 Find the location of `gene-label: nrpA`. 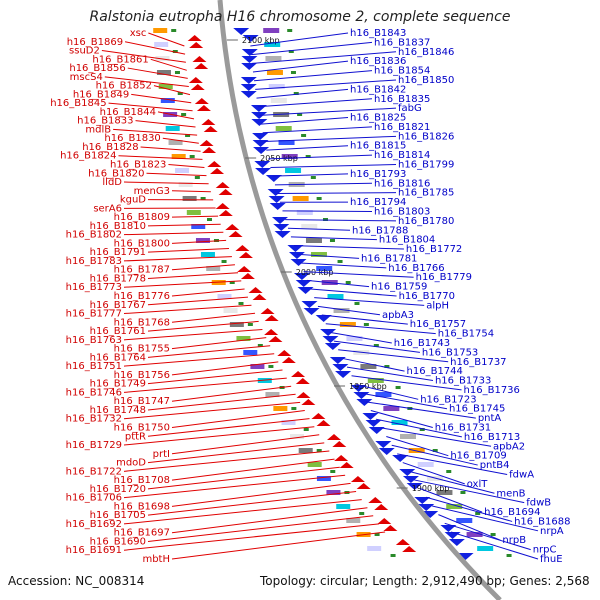

gene-label: nrpA is located at coordinates (552, 531).